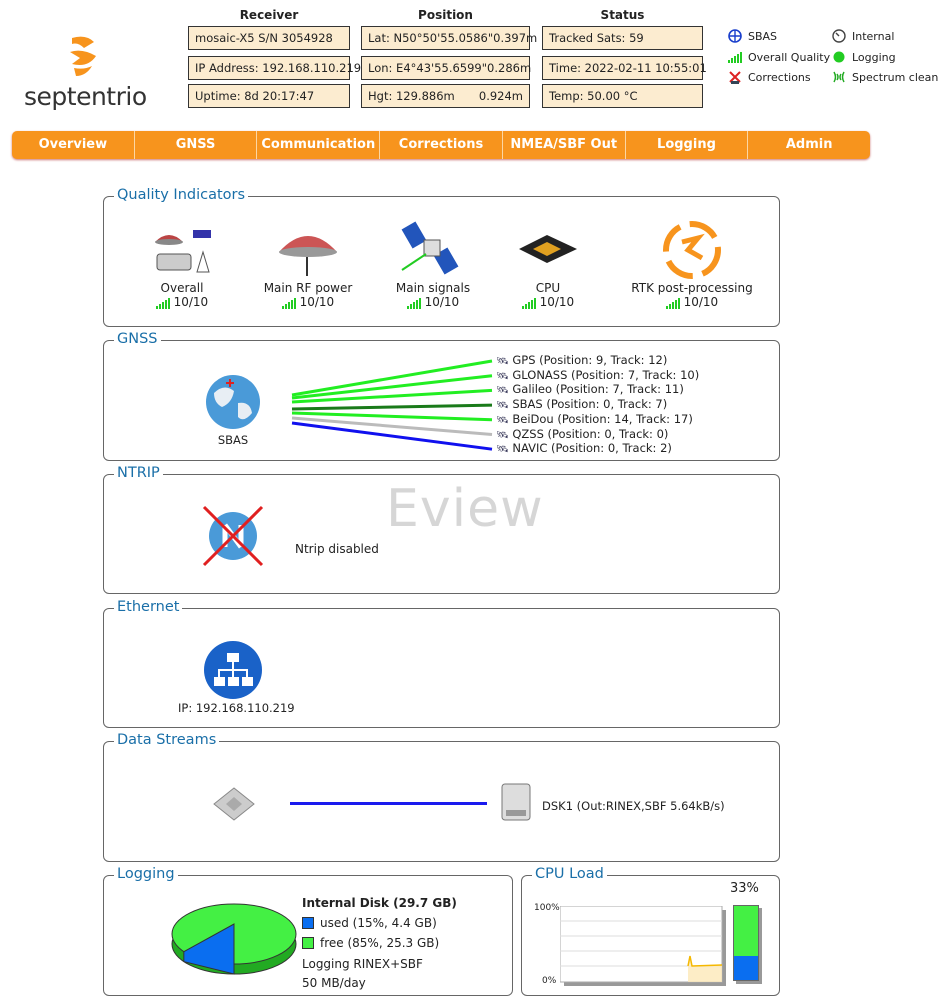 Image resolution: width=940 pixels, height=1008 pixels. I want to click on globe-icon, so click(233, 402).